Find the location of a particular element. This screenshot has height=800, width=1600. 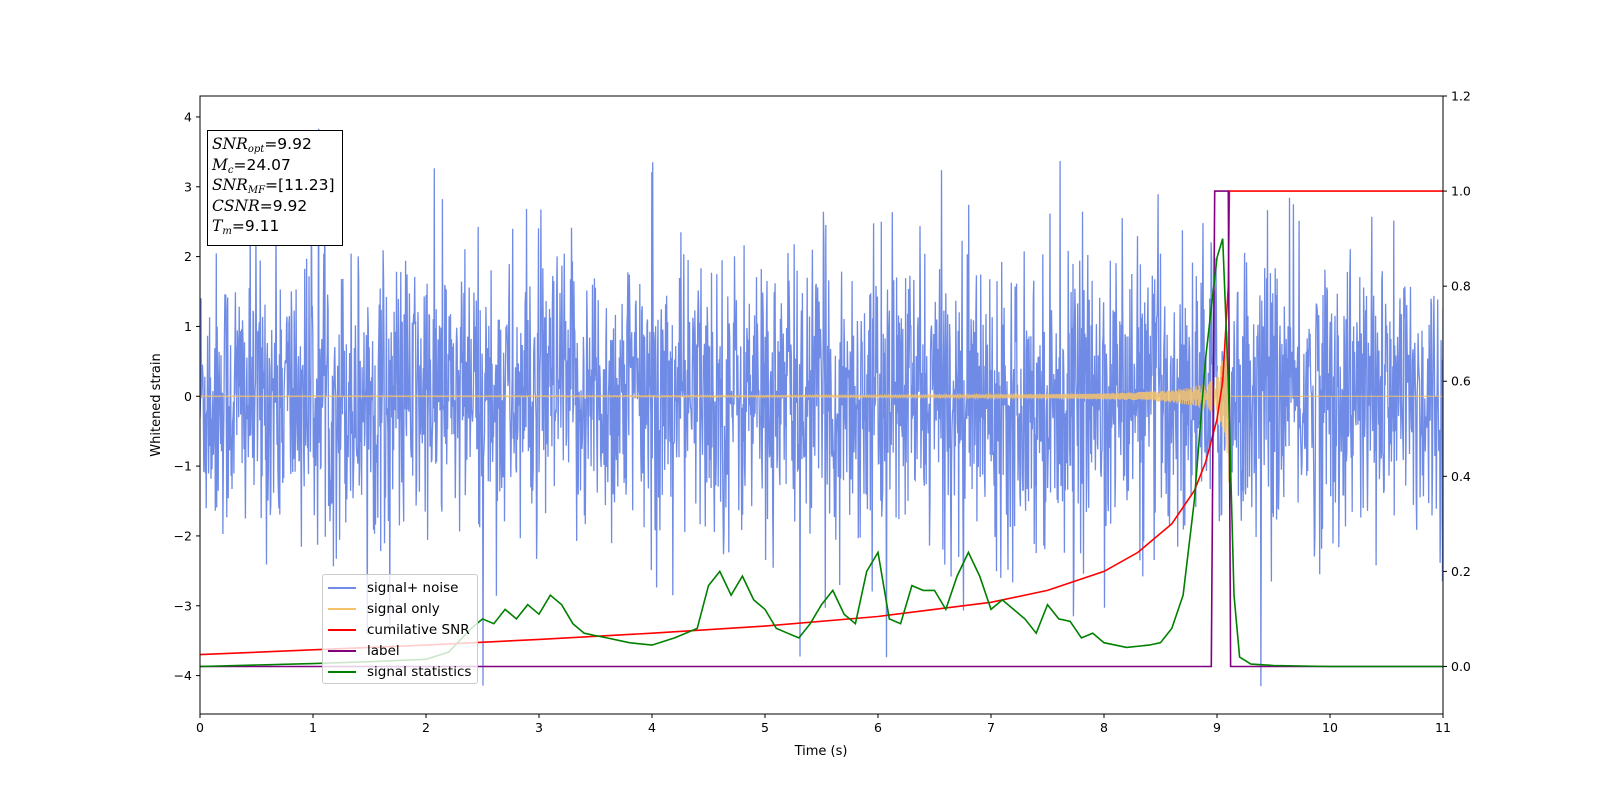

legend-item-signal-only: signal only is located at coordinates (400, 609).